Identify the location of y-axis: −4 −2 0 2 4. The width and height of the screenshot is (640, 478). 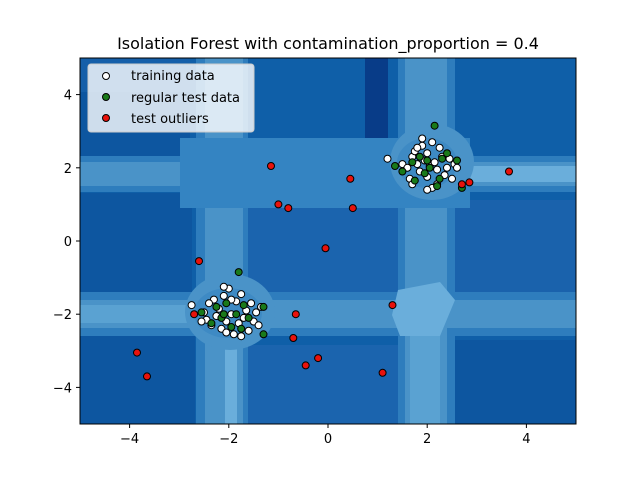
(66, 242).